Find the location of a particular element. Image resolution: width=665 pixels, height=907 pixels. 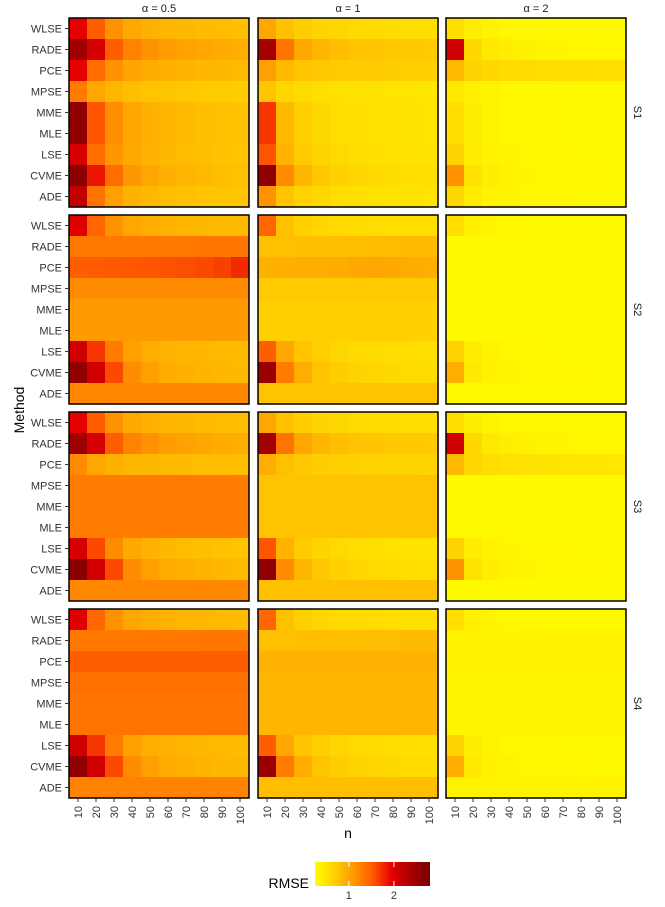

x-tick-label: 40 is located at coordinates (510, 812).